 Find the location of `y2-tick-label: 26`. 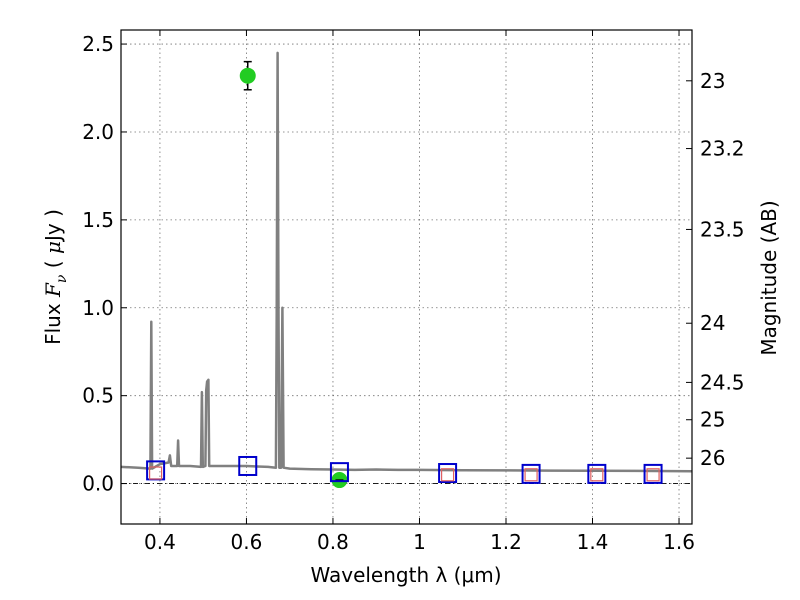

y2-tick-label: 26 is located at coordinates (712, 458).